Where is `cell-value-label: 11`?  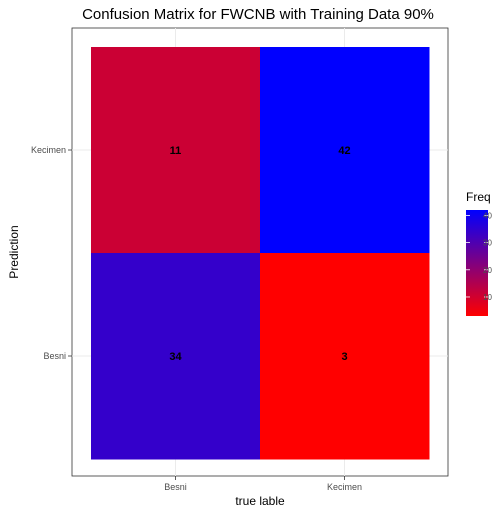 cell-value-label: 11 is located at coordinates (176, 151).